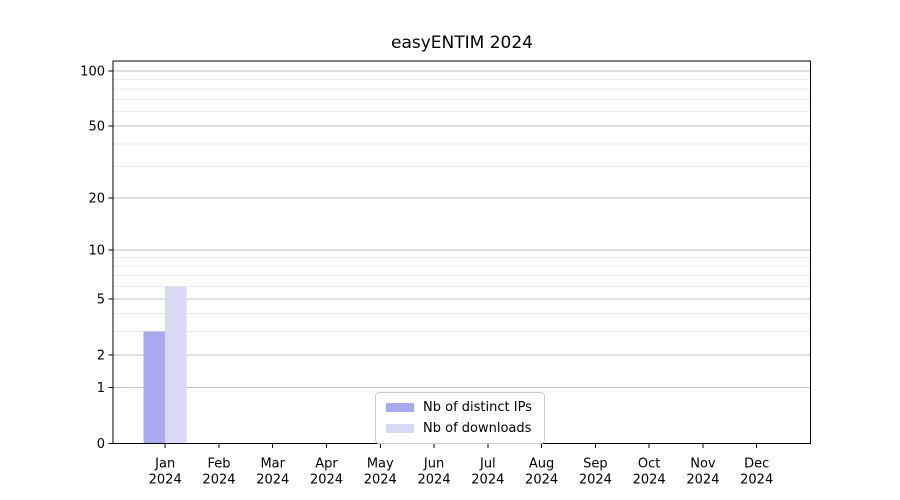  I want to click on x-tick-label-month: Jul, so click(487, 464).